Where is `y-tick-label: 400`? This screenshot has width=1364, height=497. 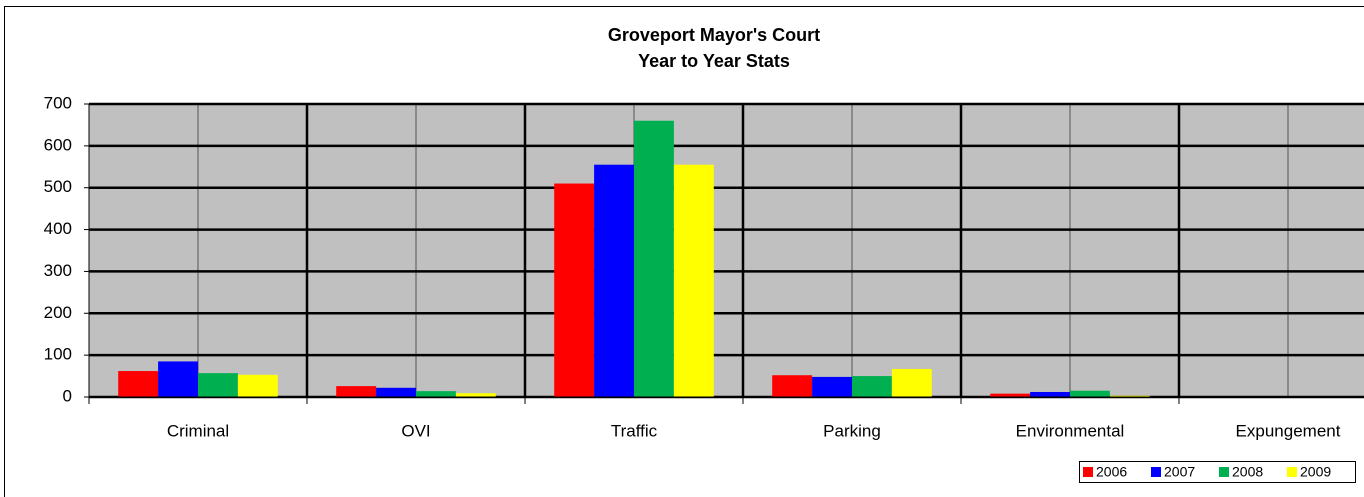 y-tick-label: 400 is located at coordinates (58, 228).